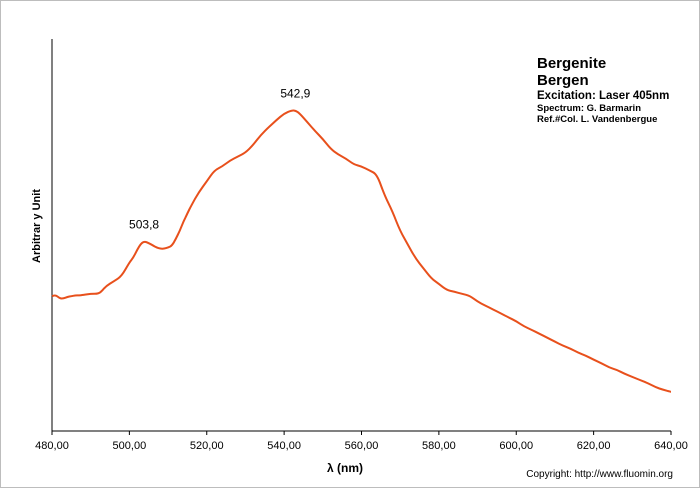 Image resolution: width=700 pixels, height=489 pixels. Describe the element at coordinates (144, 224) in the screenshot. I see `peak-label: 503,8` at that location.